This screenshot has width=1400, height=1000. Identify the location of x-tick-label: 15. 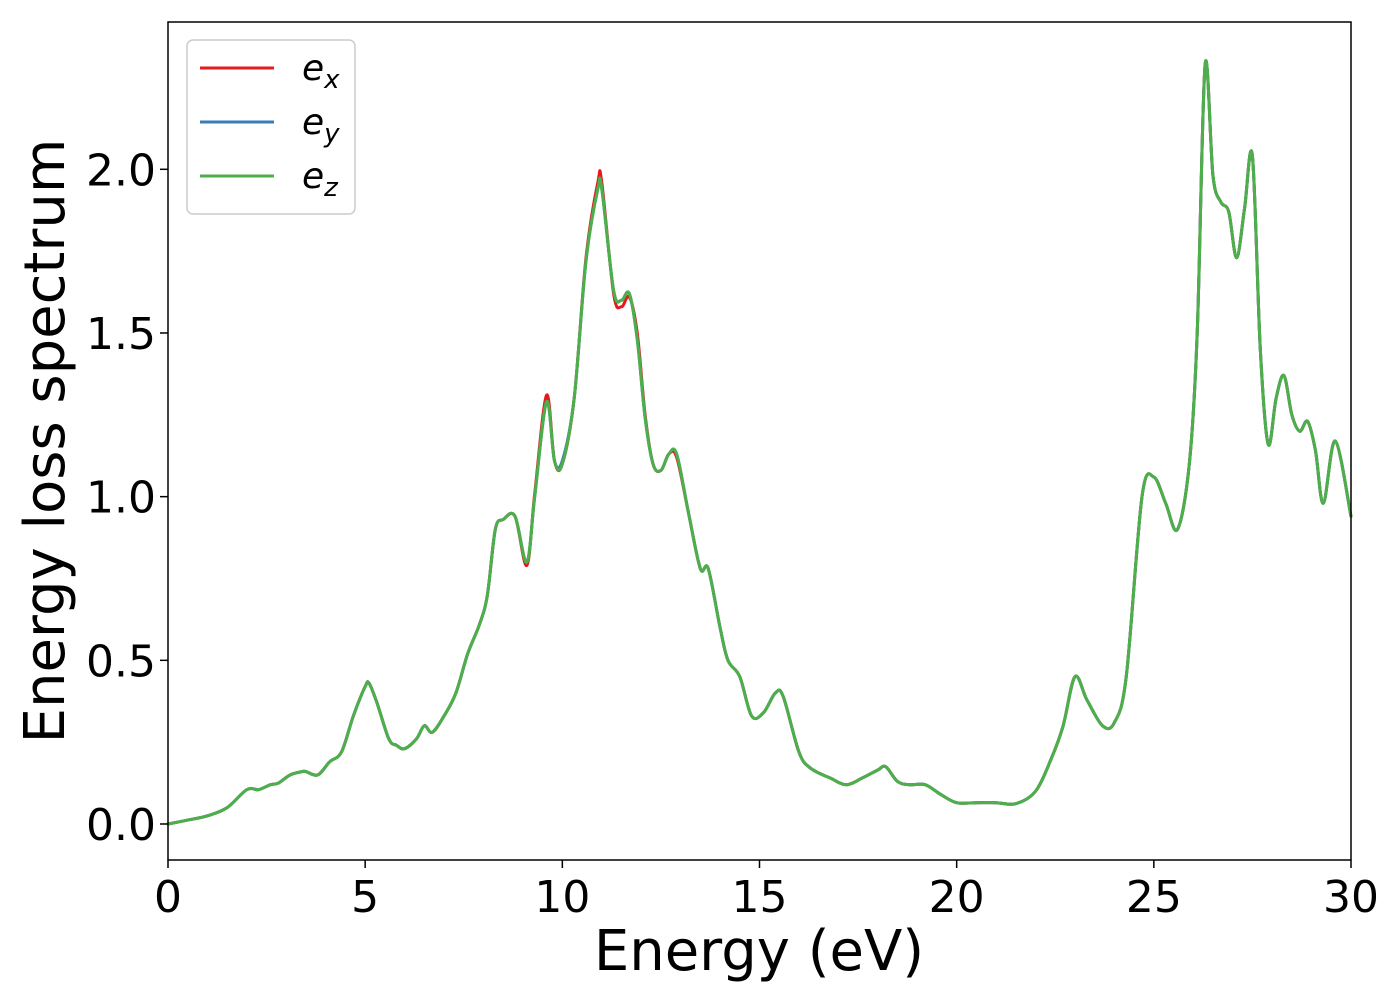
(760, 897).